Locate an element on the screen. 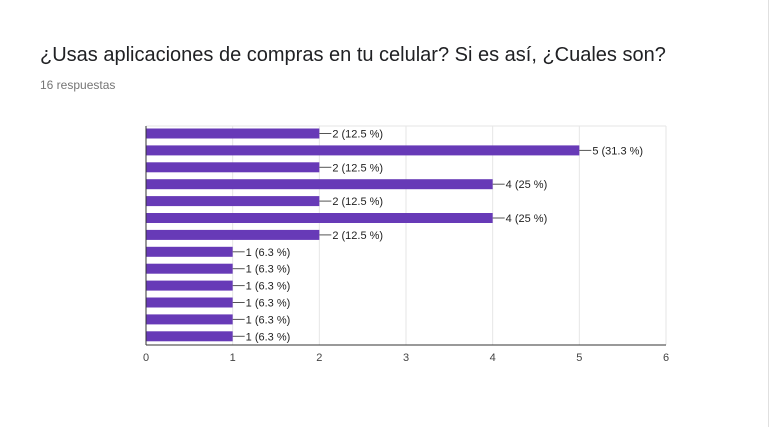 This screenshot has height=427, width=770. x-tick-label: 0 is located at coordinates (146, 358).